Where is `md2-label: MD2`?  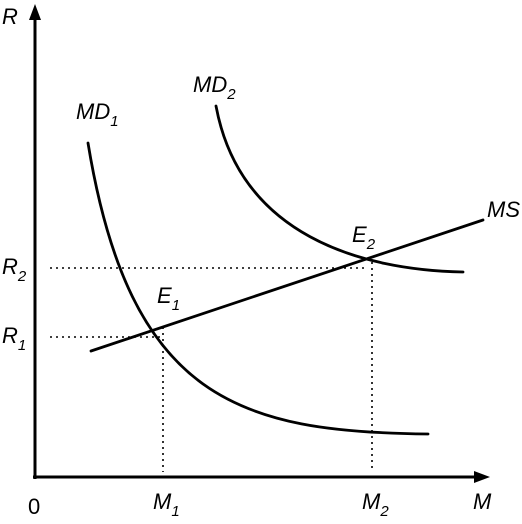
md2-label: MD2 is located at coordinates (214, 87).